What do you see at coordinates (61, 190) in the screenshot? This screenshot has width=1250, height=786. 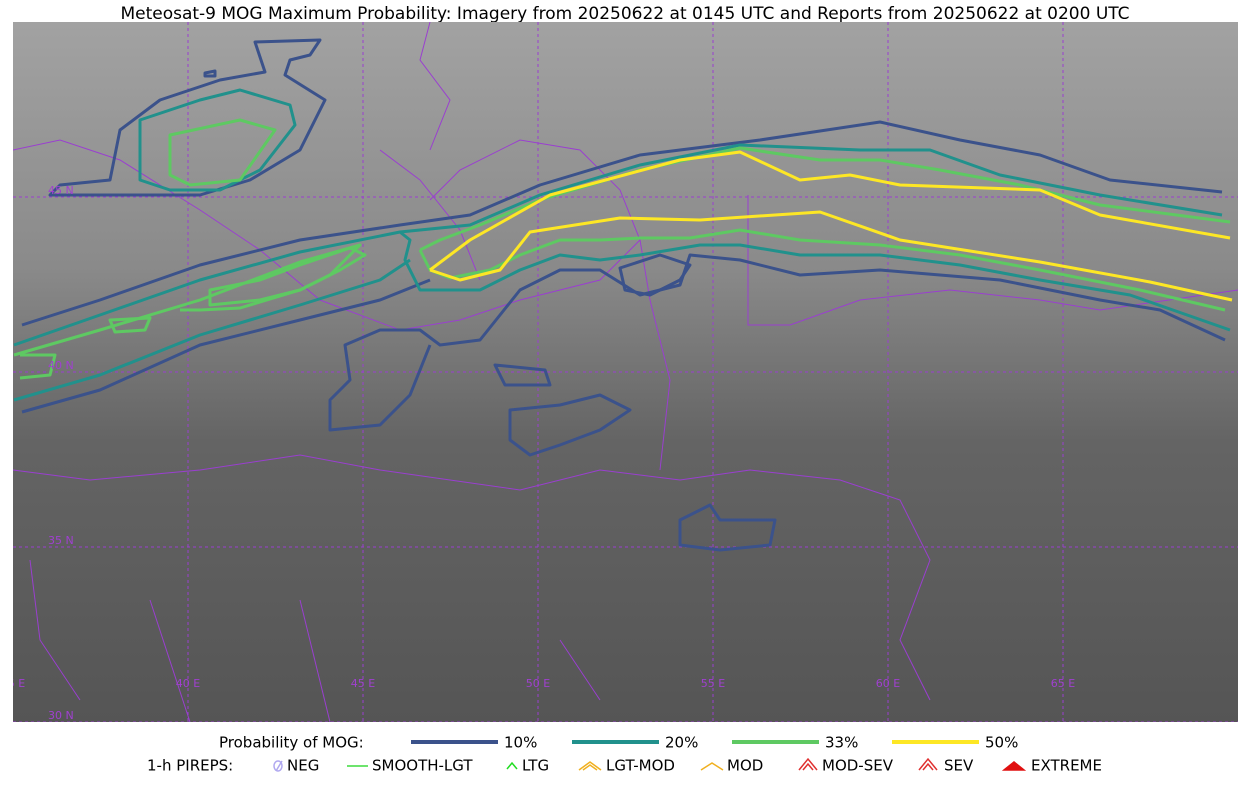 I see `lat-label: 45 N` at bounding box center [61, 190].